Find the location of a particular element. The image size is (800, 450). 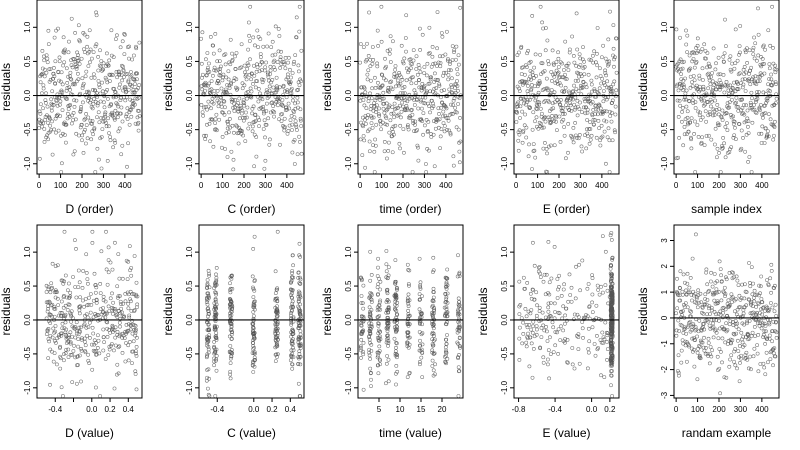

x-tick-label: 200 is located at coordinates (82, 185).